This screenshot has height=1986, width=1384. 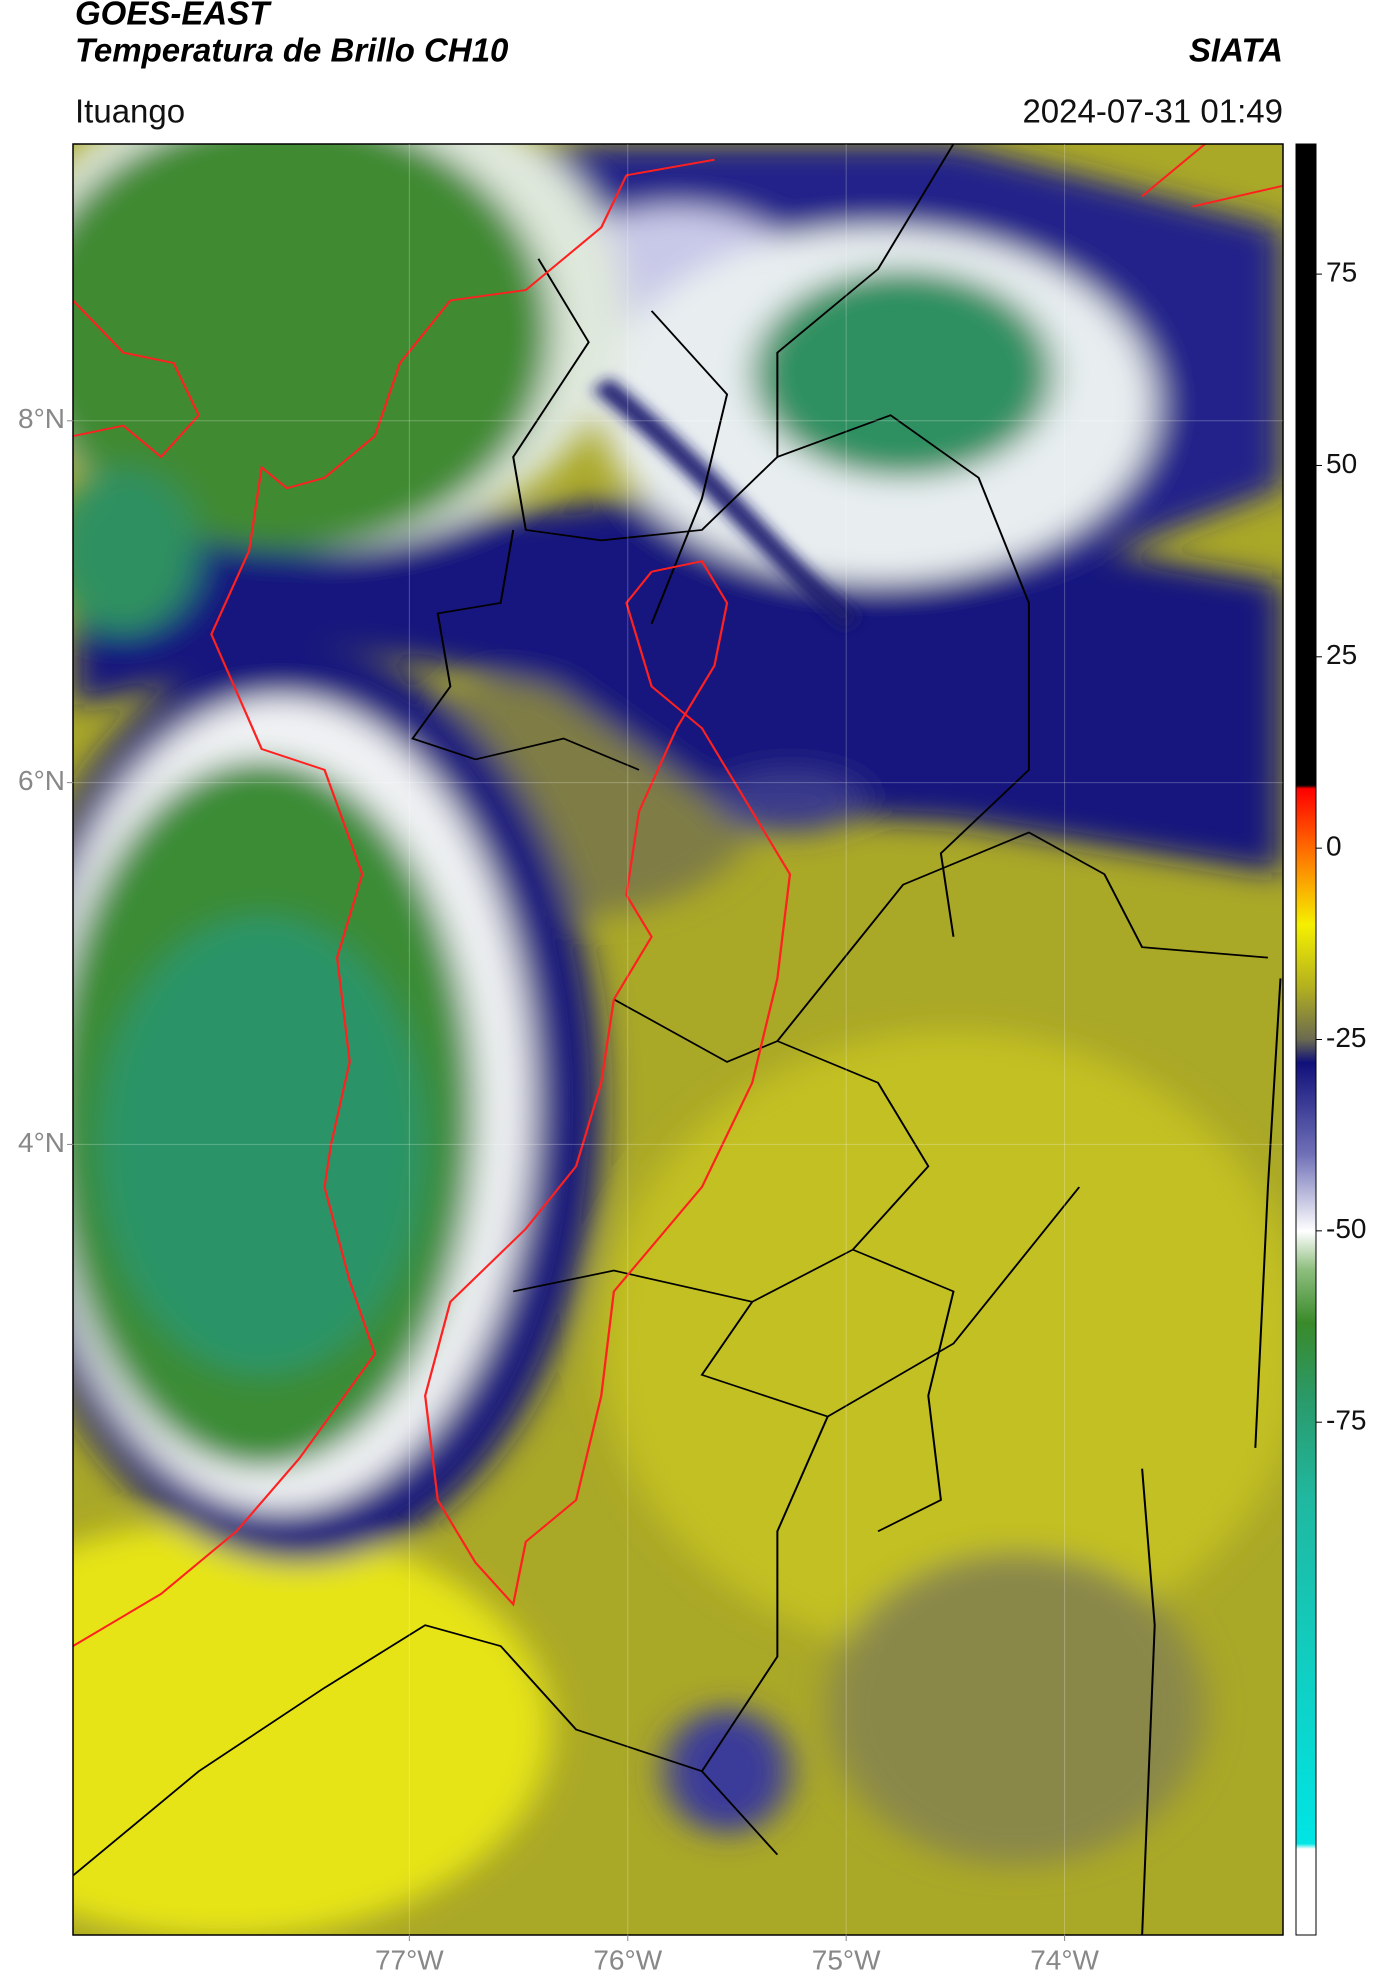 What do you see at coordinates (130, 111) in the screenshot?
I see `location: Ituango` at bounding box center [130, 111].